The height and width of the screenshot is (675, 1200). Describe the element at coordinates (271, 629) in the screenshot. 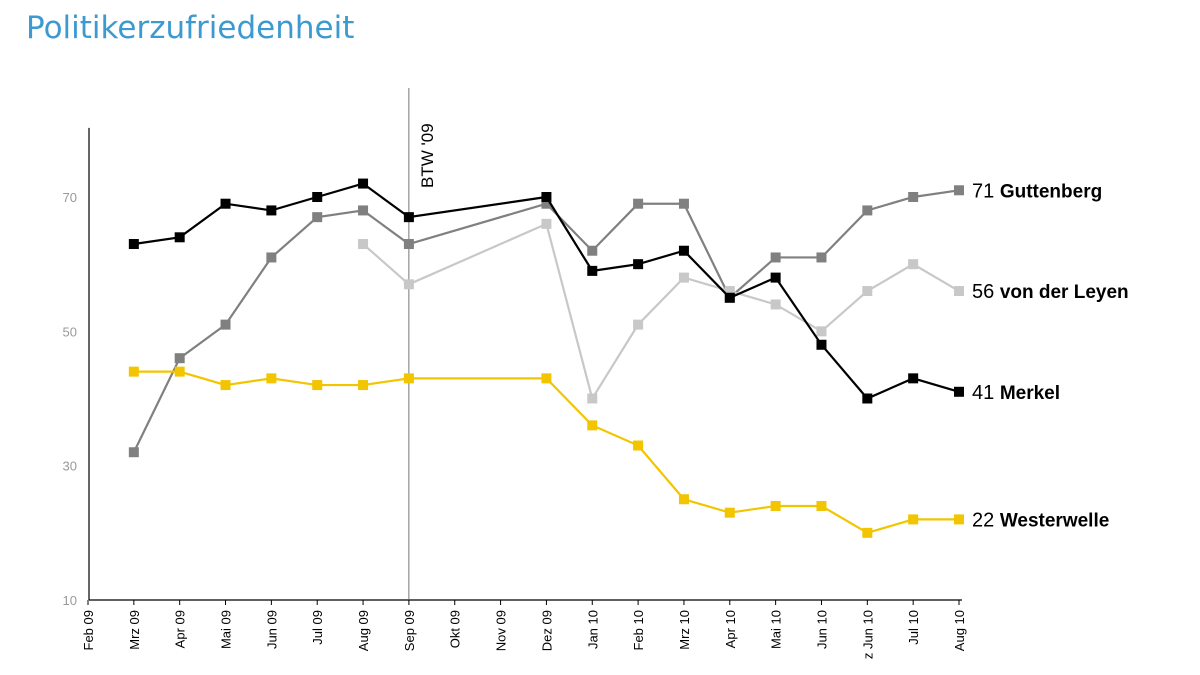

I see `x-tick-label: Jun 09` at that location.